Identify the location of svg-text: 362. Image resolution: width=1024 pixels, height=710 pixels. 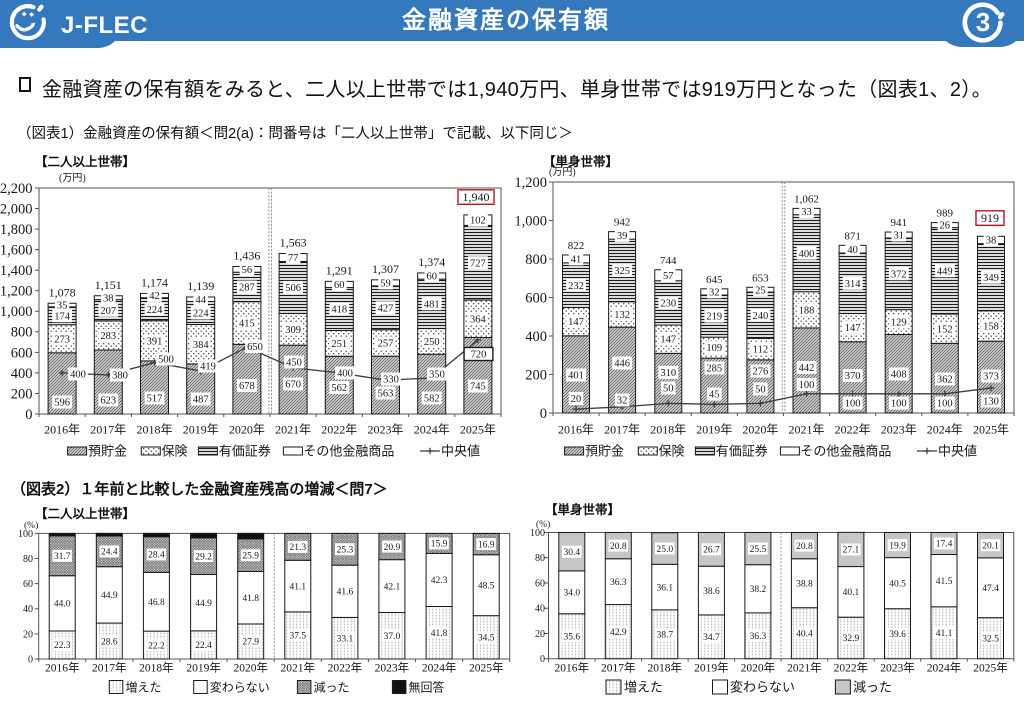
(945, 380).